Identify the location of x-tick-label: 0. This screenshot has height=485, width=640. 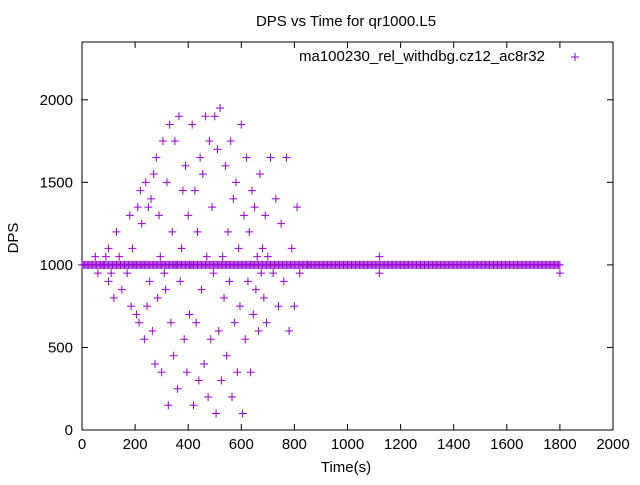
(82, 444).